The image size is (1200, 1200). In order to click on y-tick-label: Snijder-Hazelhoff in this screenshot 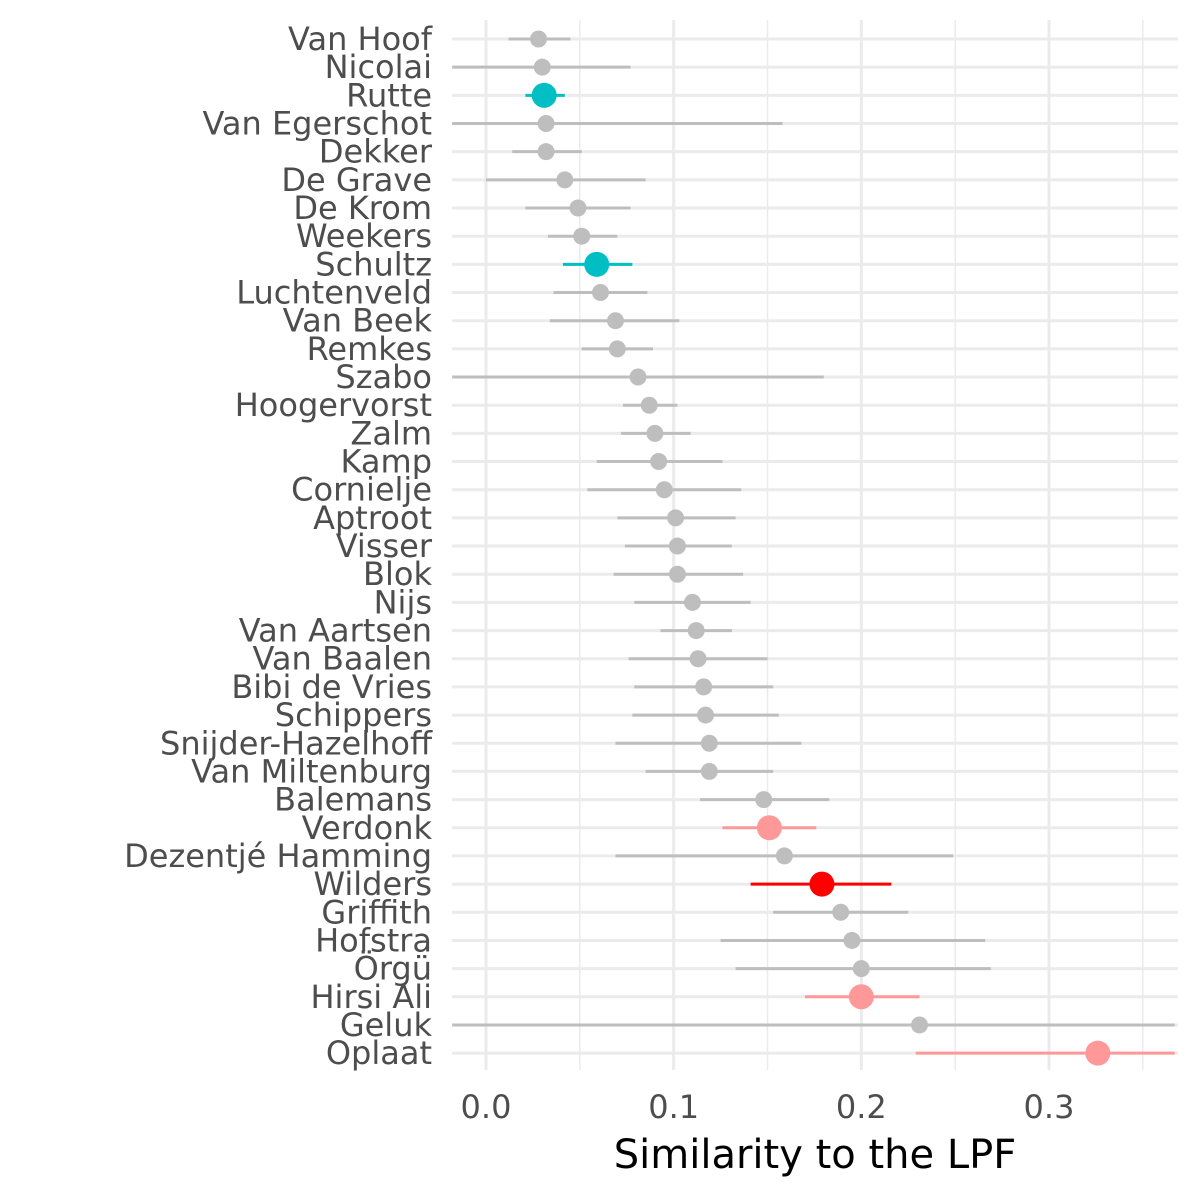, I will do `click(296, 743)`.